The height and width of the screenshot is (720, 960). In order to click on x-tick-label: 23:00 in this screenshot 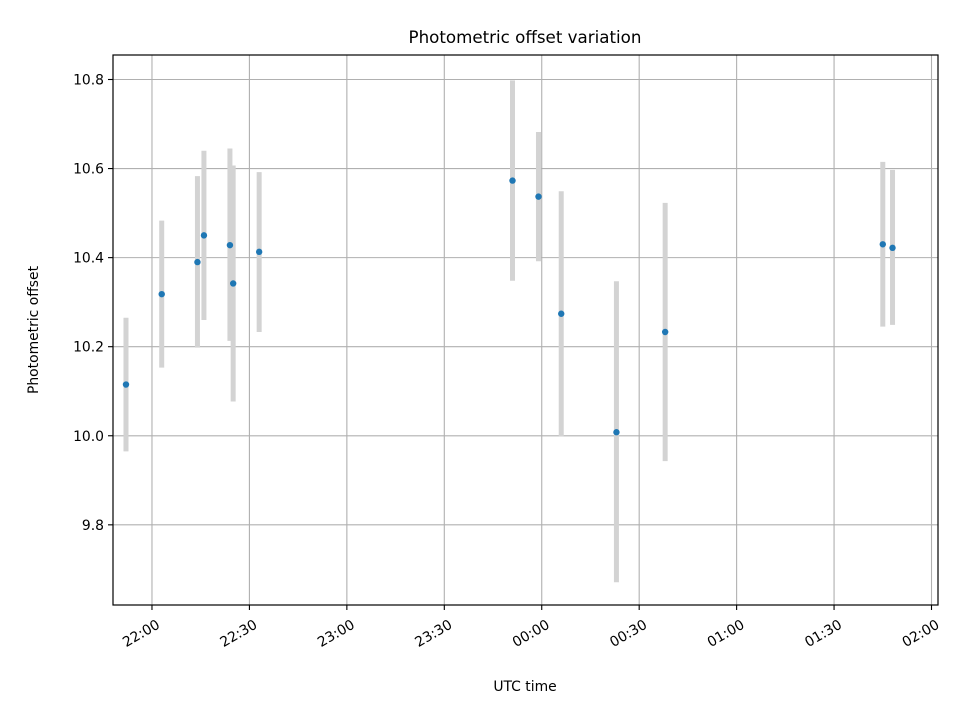, I will do `click(336, 634)`.